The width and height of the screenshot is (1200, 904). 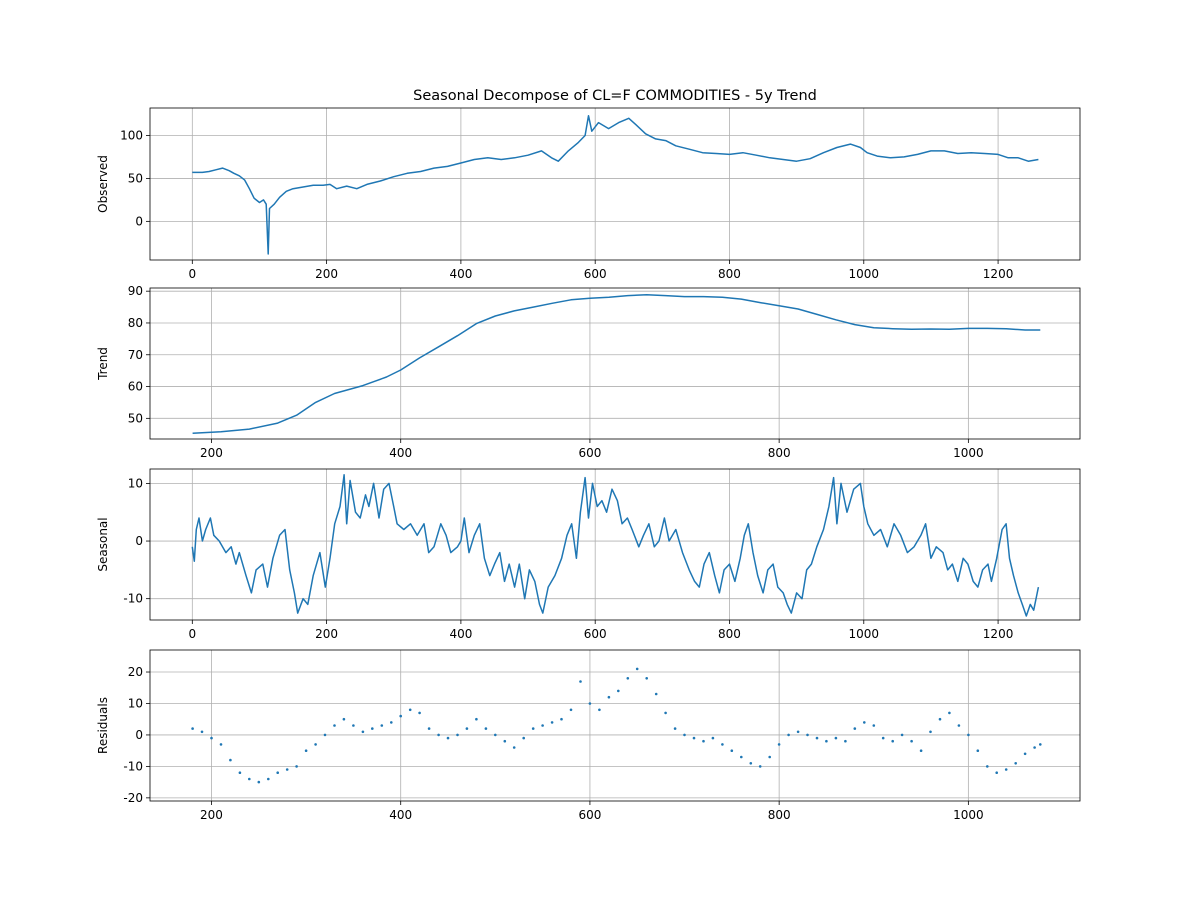 What do you see at coordinates (615, 184) in the screenshot?
I see `observed-axes-frame` at bounding box center [615, 184].